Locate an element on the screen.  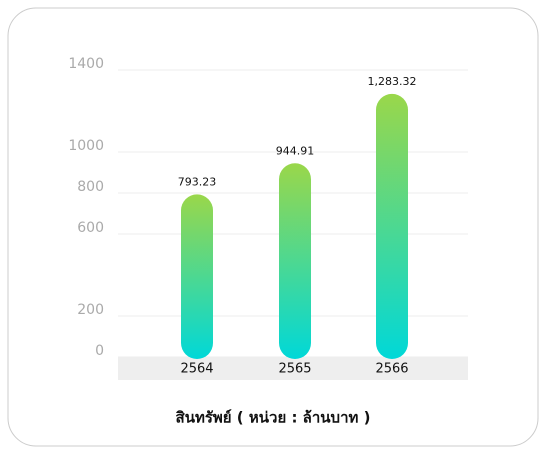
value-label: 1,283.32 is located at coordinates (392, 81).